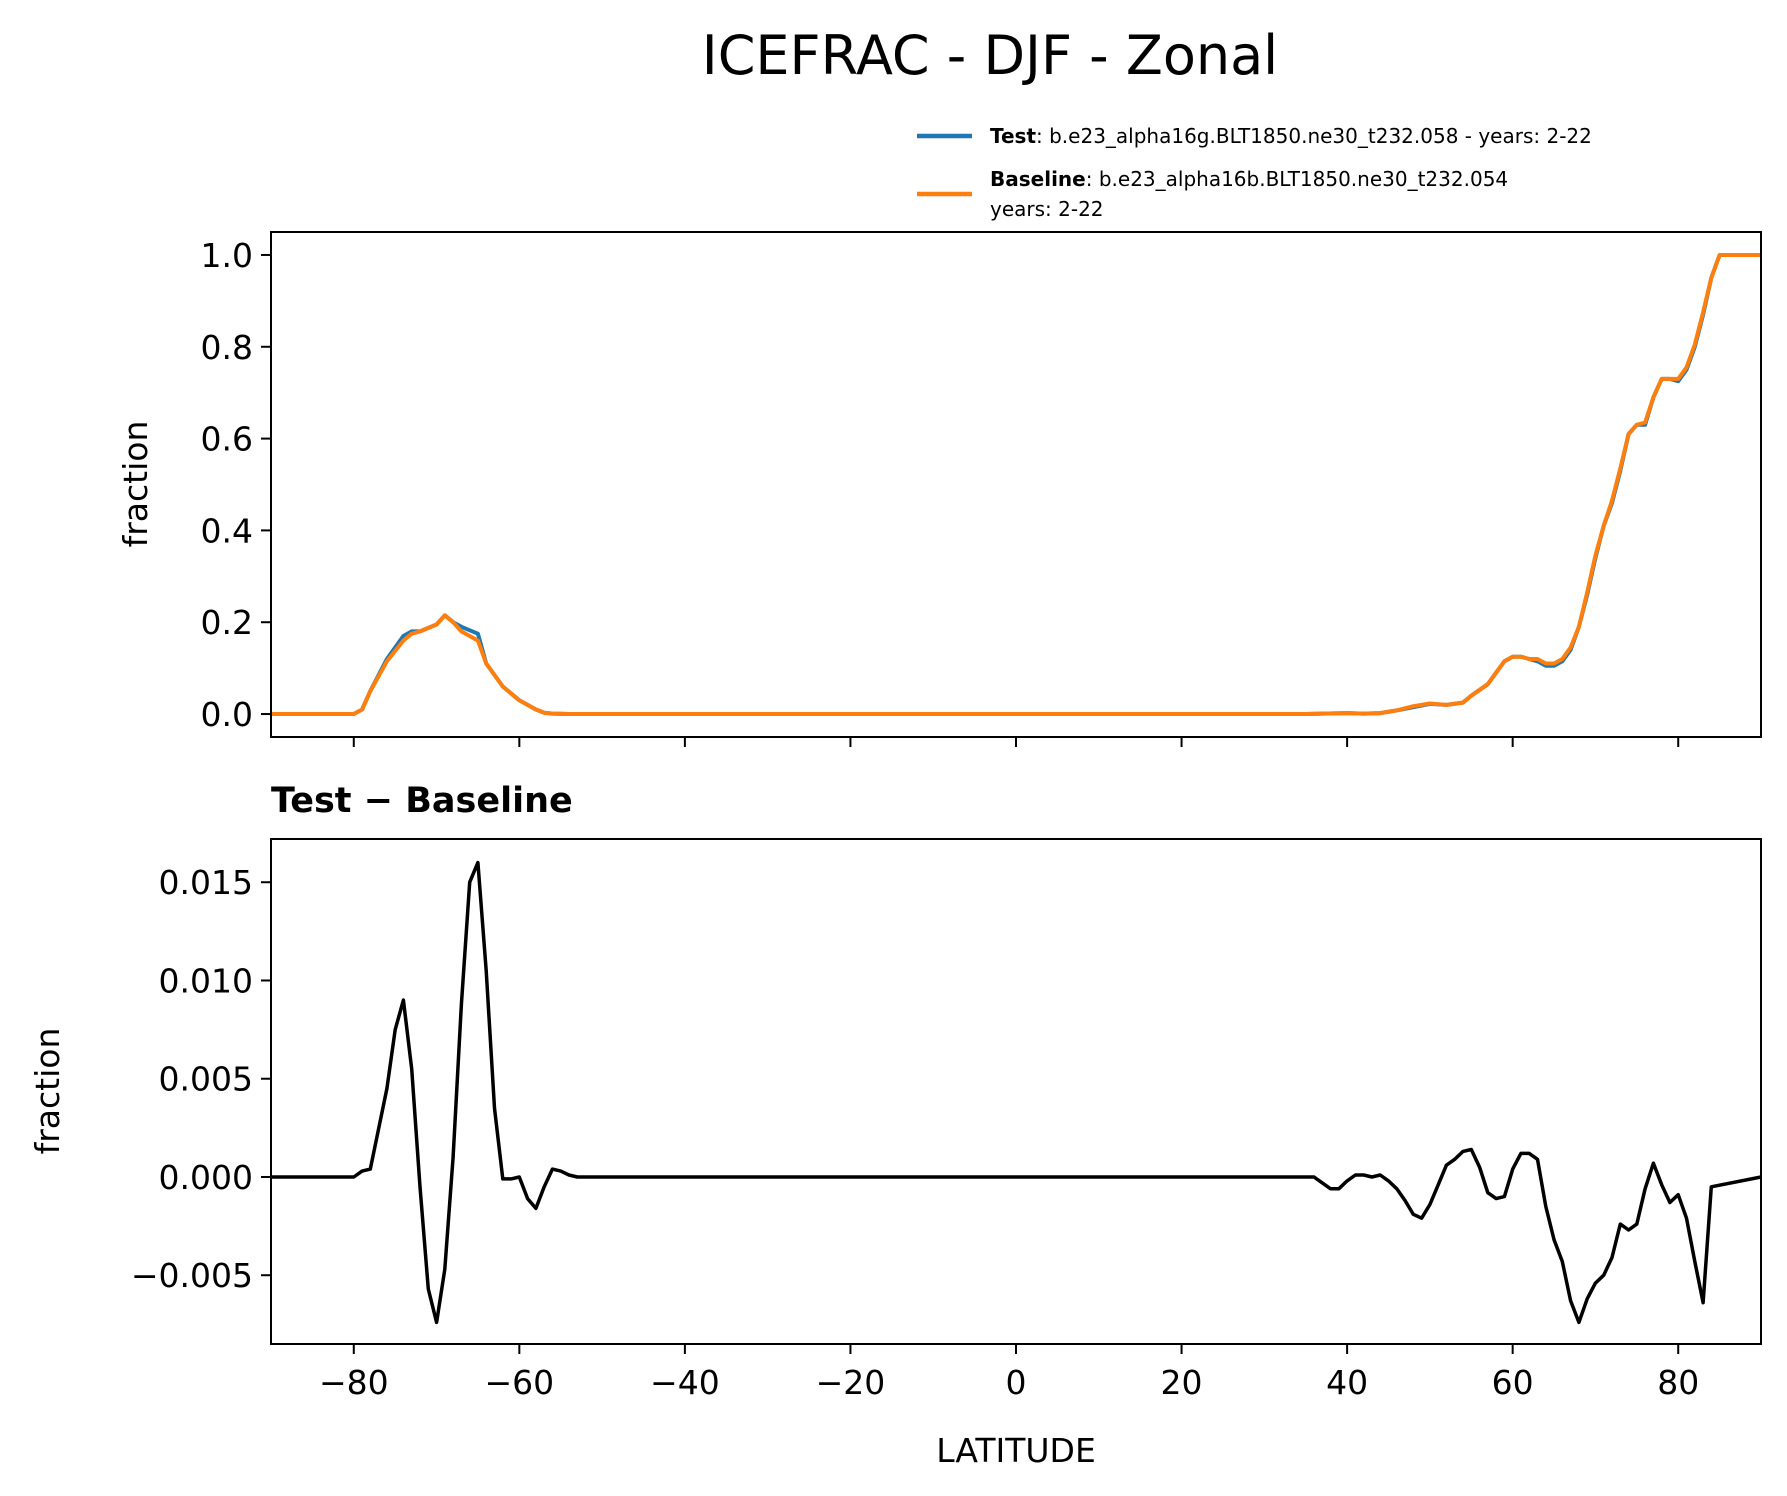 The image size is (1787, 1496). Describe the element at coordinates (1016, 1382) in the screenshot. I see `bottom-xtick-label: 0` at that location.